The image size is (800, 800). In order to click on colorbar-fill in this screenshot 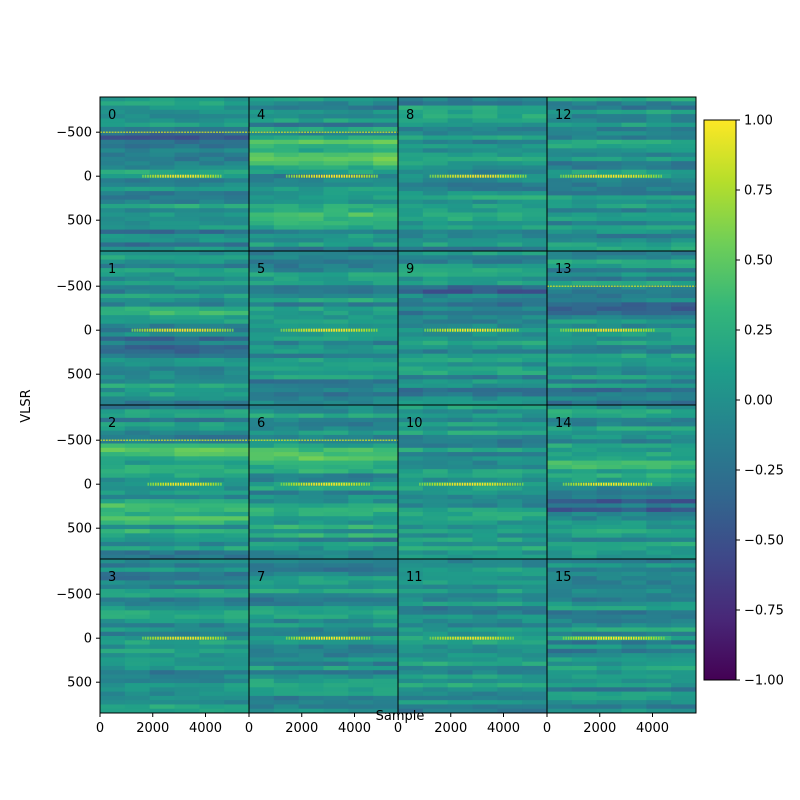, I will do `click(720, 400)`.